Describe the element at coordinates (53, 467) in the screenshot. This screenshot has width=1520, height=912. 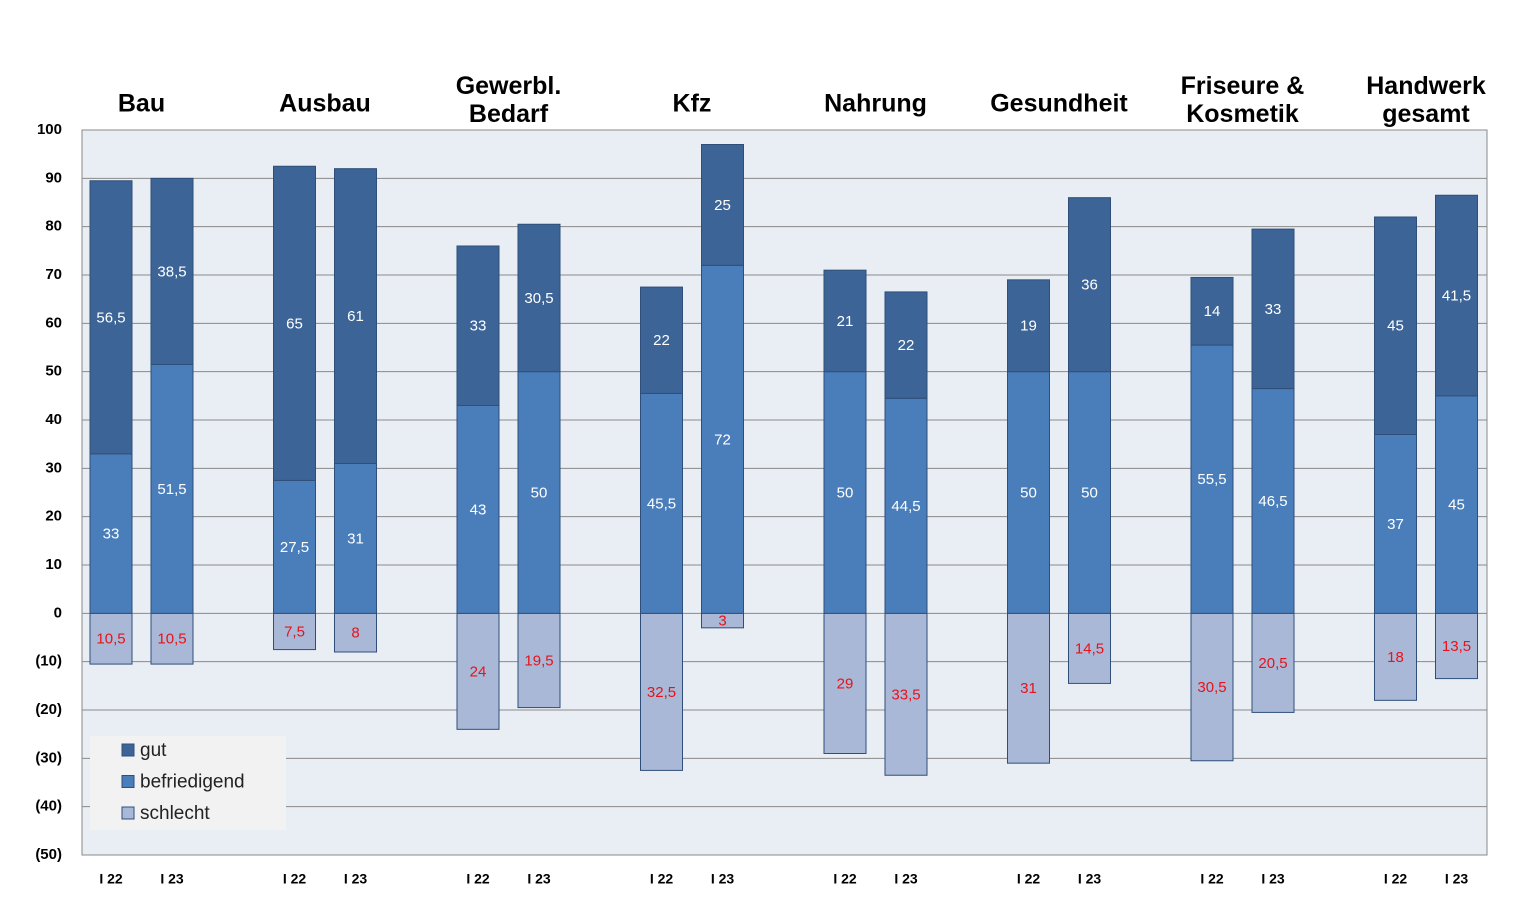
I see `y-tick-label: 30` at that location.